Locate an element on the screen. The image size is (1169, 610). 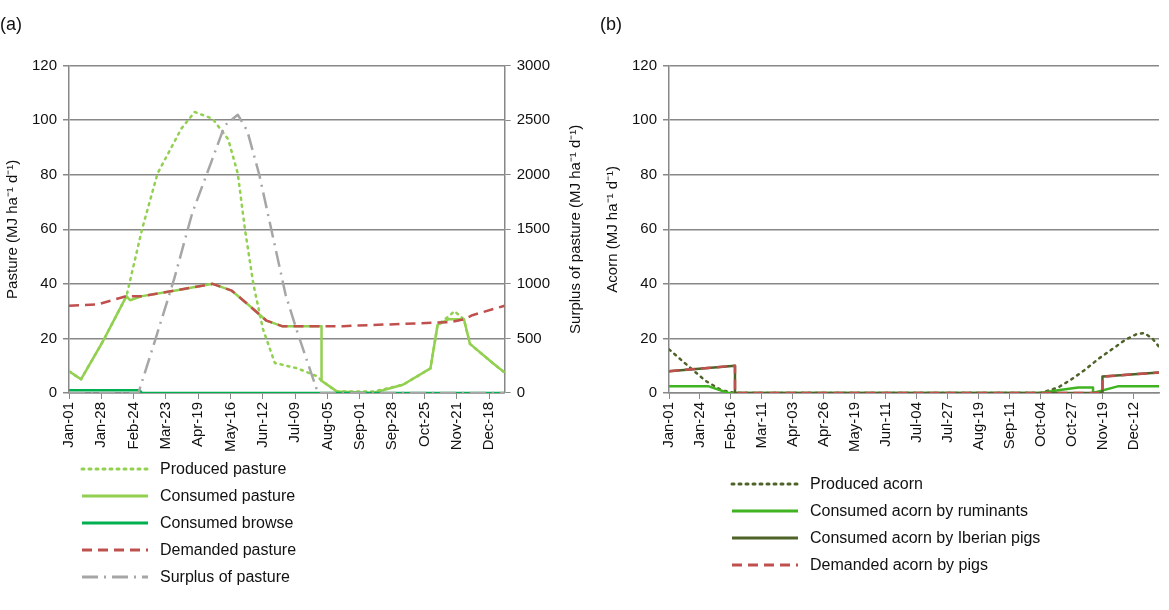
x-tick-label: Jul-27 is located at coordinates (946, 422).